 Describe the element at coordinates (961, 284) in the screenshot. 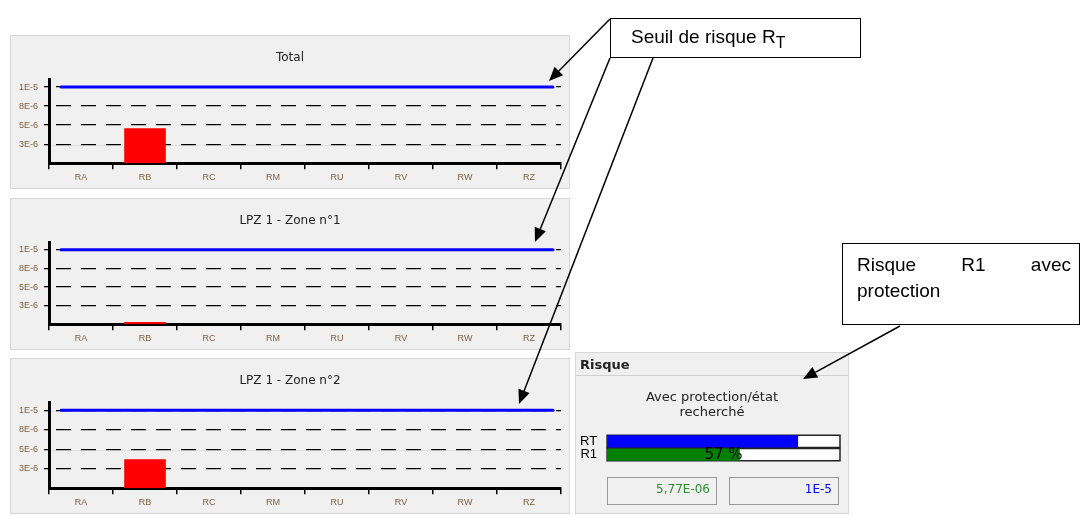

I see `callout-box: Risque R1 avec protection` at that location.